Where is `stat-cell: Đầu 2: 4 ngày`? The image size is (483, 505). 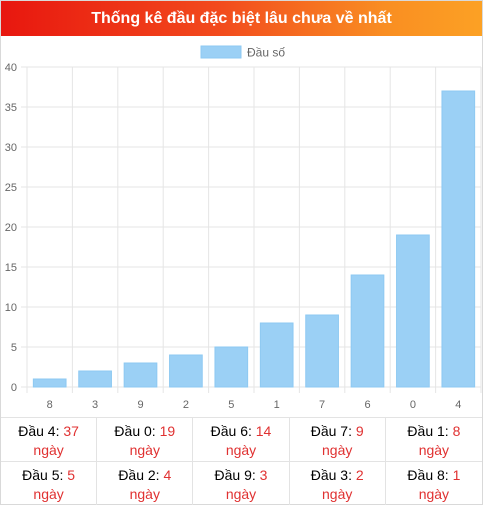
stat-cell: Đầu 2: 4 ngày is located at coordinates (145, 483).